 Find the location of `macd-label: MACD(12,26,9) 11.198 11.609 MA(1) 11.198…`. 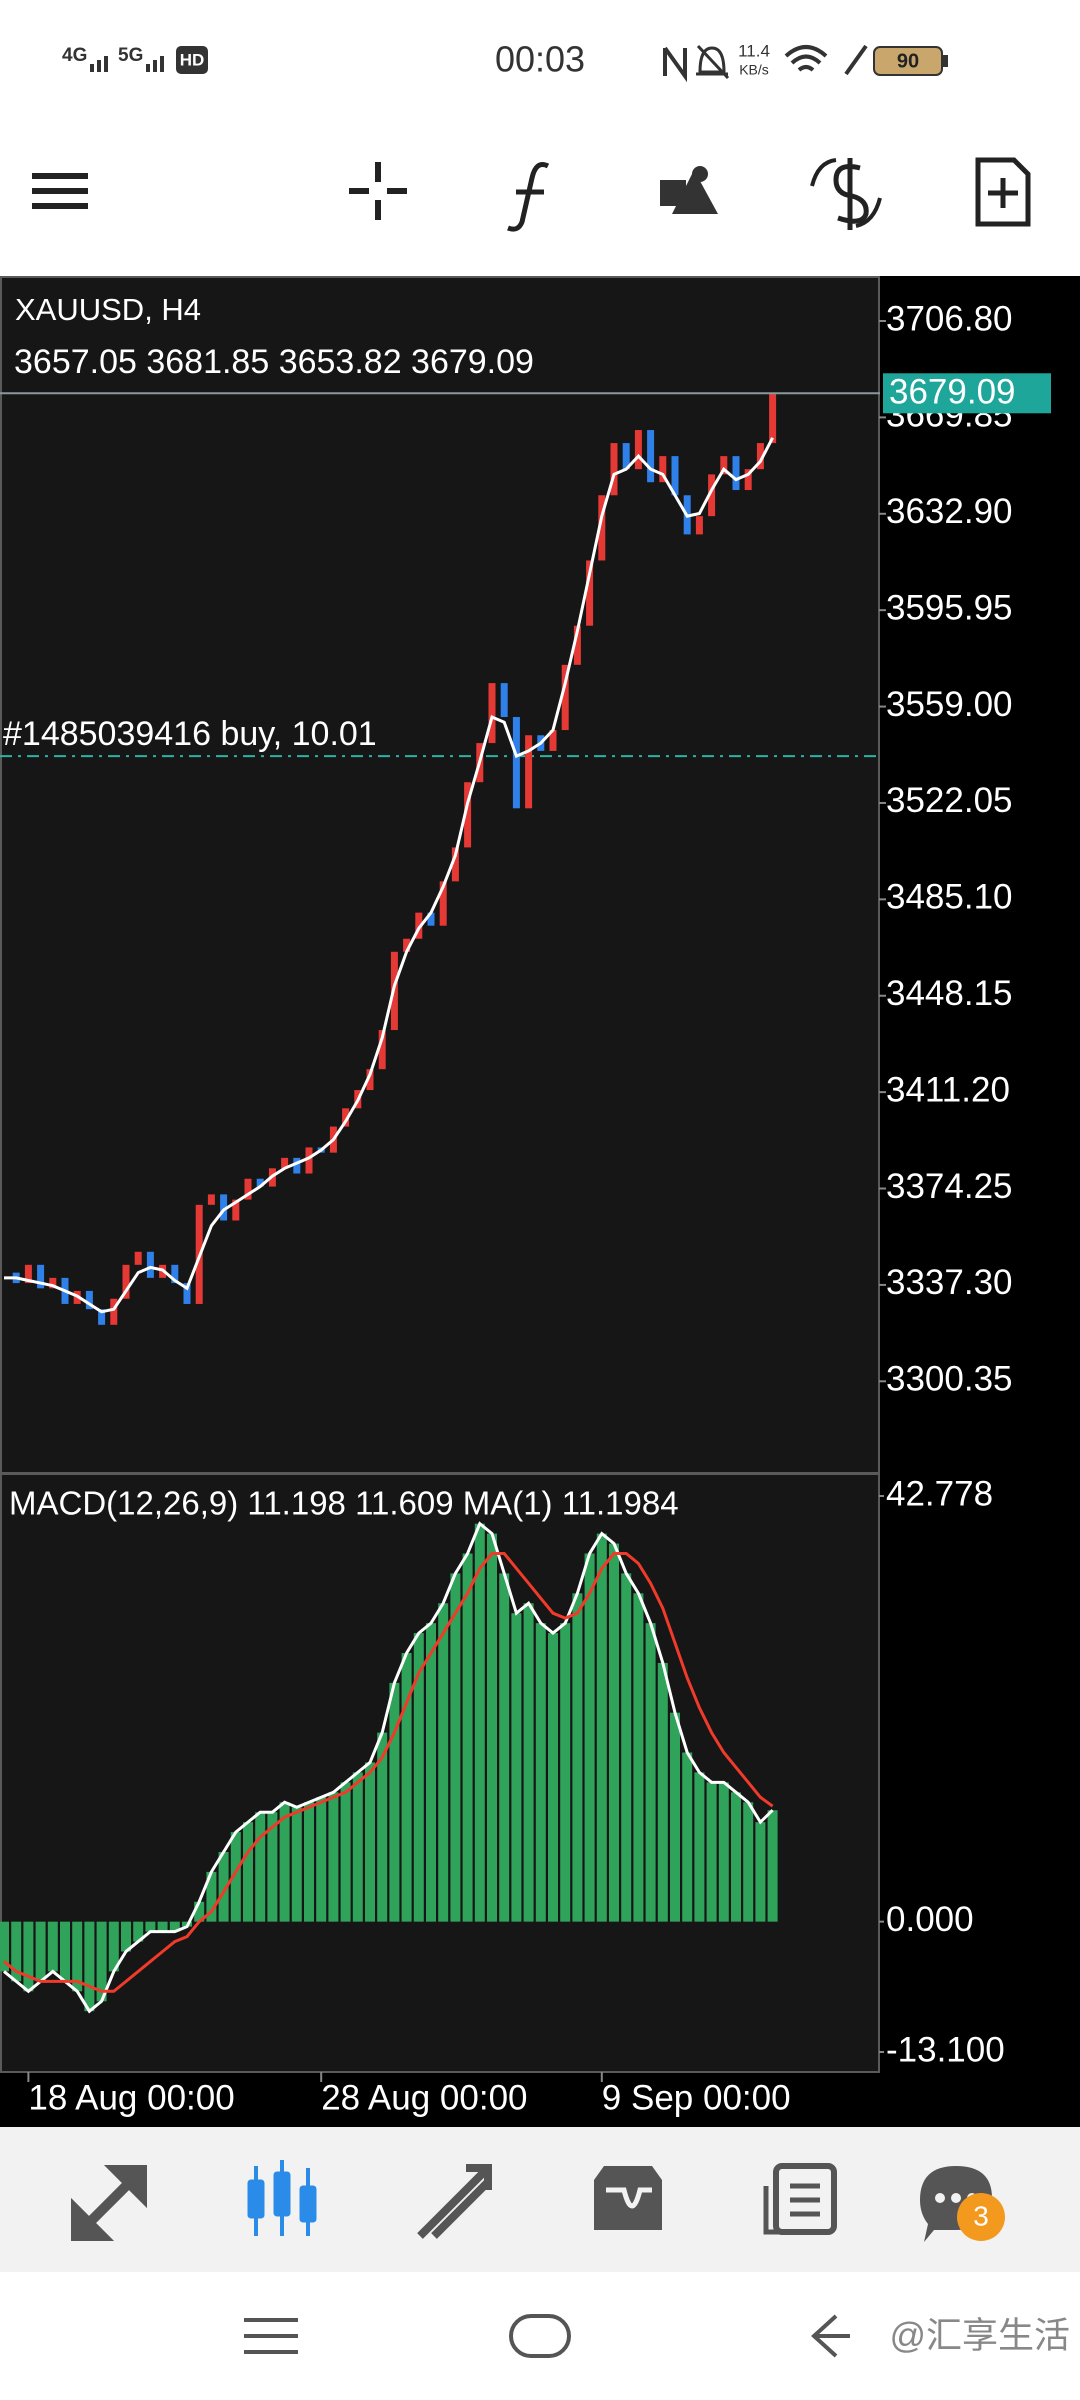

macd-label: MACD(12,26,9) 11.198 11.609 MA(1) 11.198… is located at coordinates (344, 1503).